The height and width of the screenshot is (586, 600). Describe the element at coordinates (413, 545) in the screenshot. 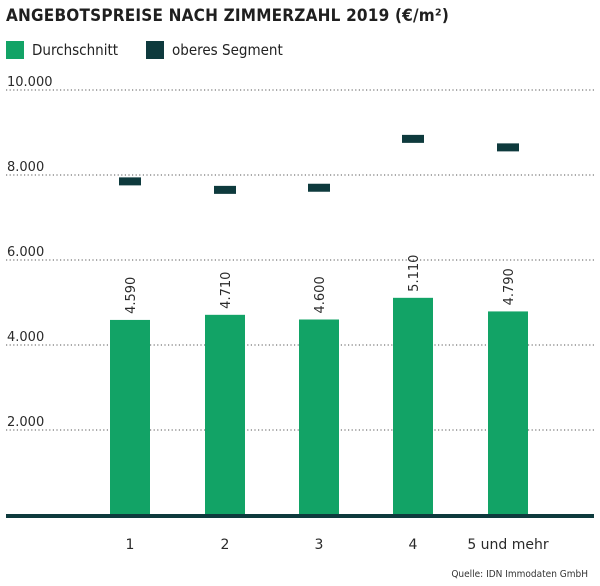

I see `x-tick-label: 4` at that location.